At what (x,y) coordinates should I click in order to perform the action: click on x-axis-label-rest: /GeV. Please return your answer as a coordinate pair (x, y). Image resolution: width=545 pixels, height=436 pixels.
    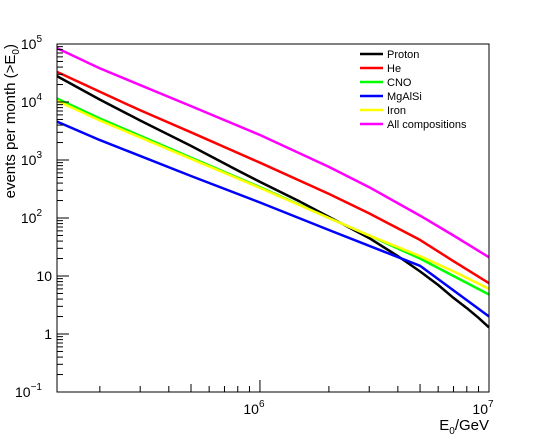
    Looking at the image, I should click on (472, 425).